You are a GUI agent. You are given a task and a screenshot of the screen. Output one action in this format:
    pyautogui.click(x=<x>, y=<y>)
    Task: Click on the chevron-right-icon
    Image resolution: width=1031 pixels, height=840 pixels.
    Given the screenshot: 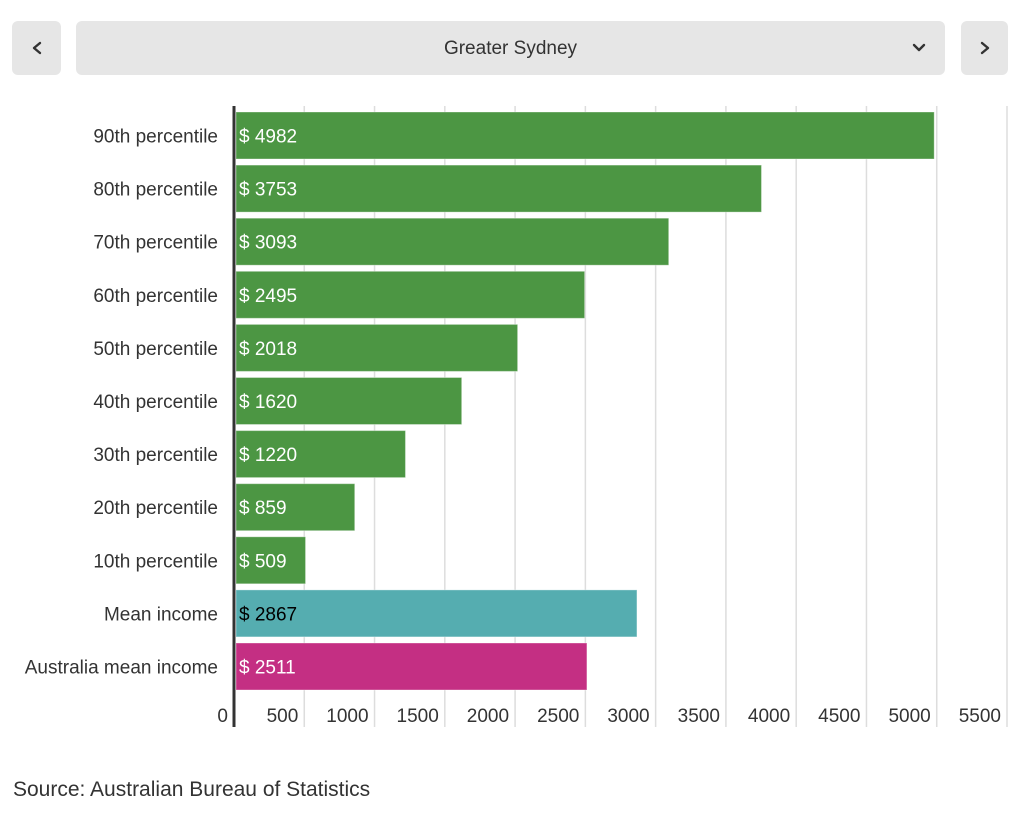 What is the action you would take?
    pyautogui.click(x=985, y=48)
    